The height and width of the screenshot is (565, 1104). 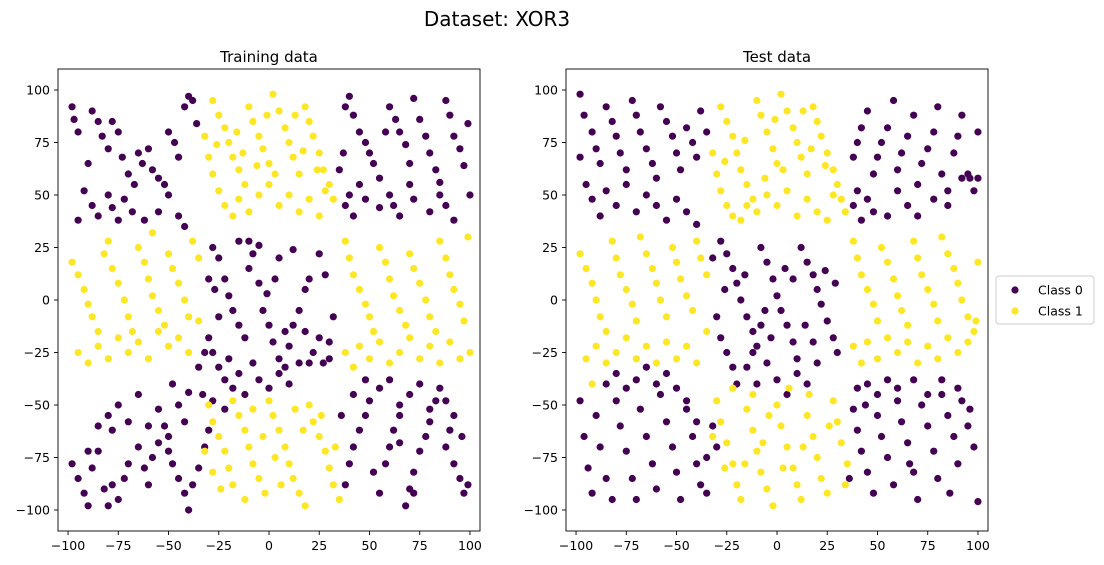 I want to click on test-x-tick-label: −75, so click(x=626, y=545).